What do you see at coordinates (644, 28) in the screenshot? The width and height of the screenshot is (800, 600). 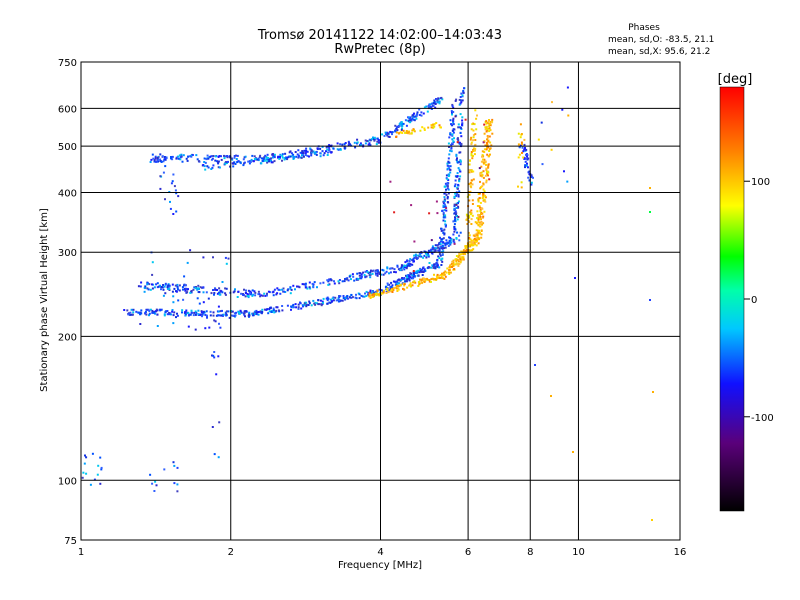 I see `phase-box-title: Phases` at bounding box center [644, 28].